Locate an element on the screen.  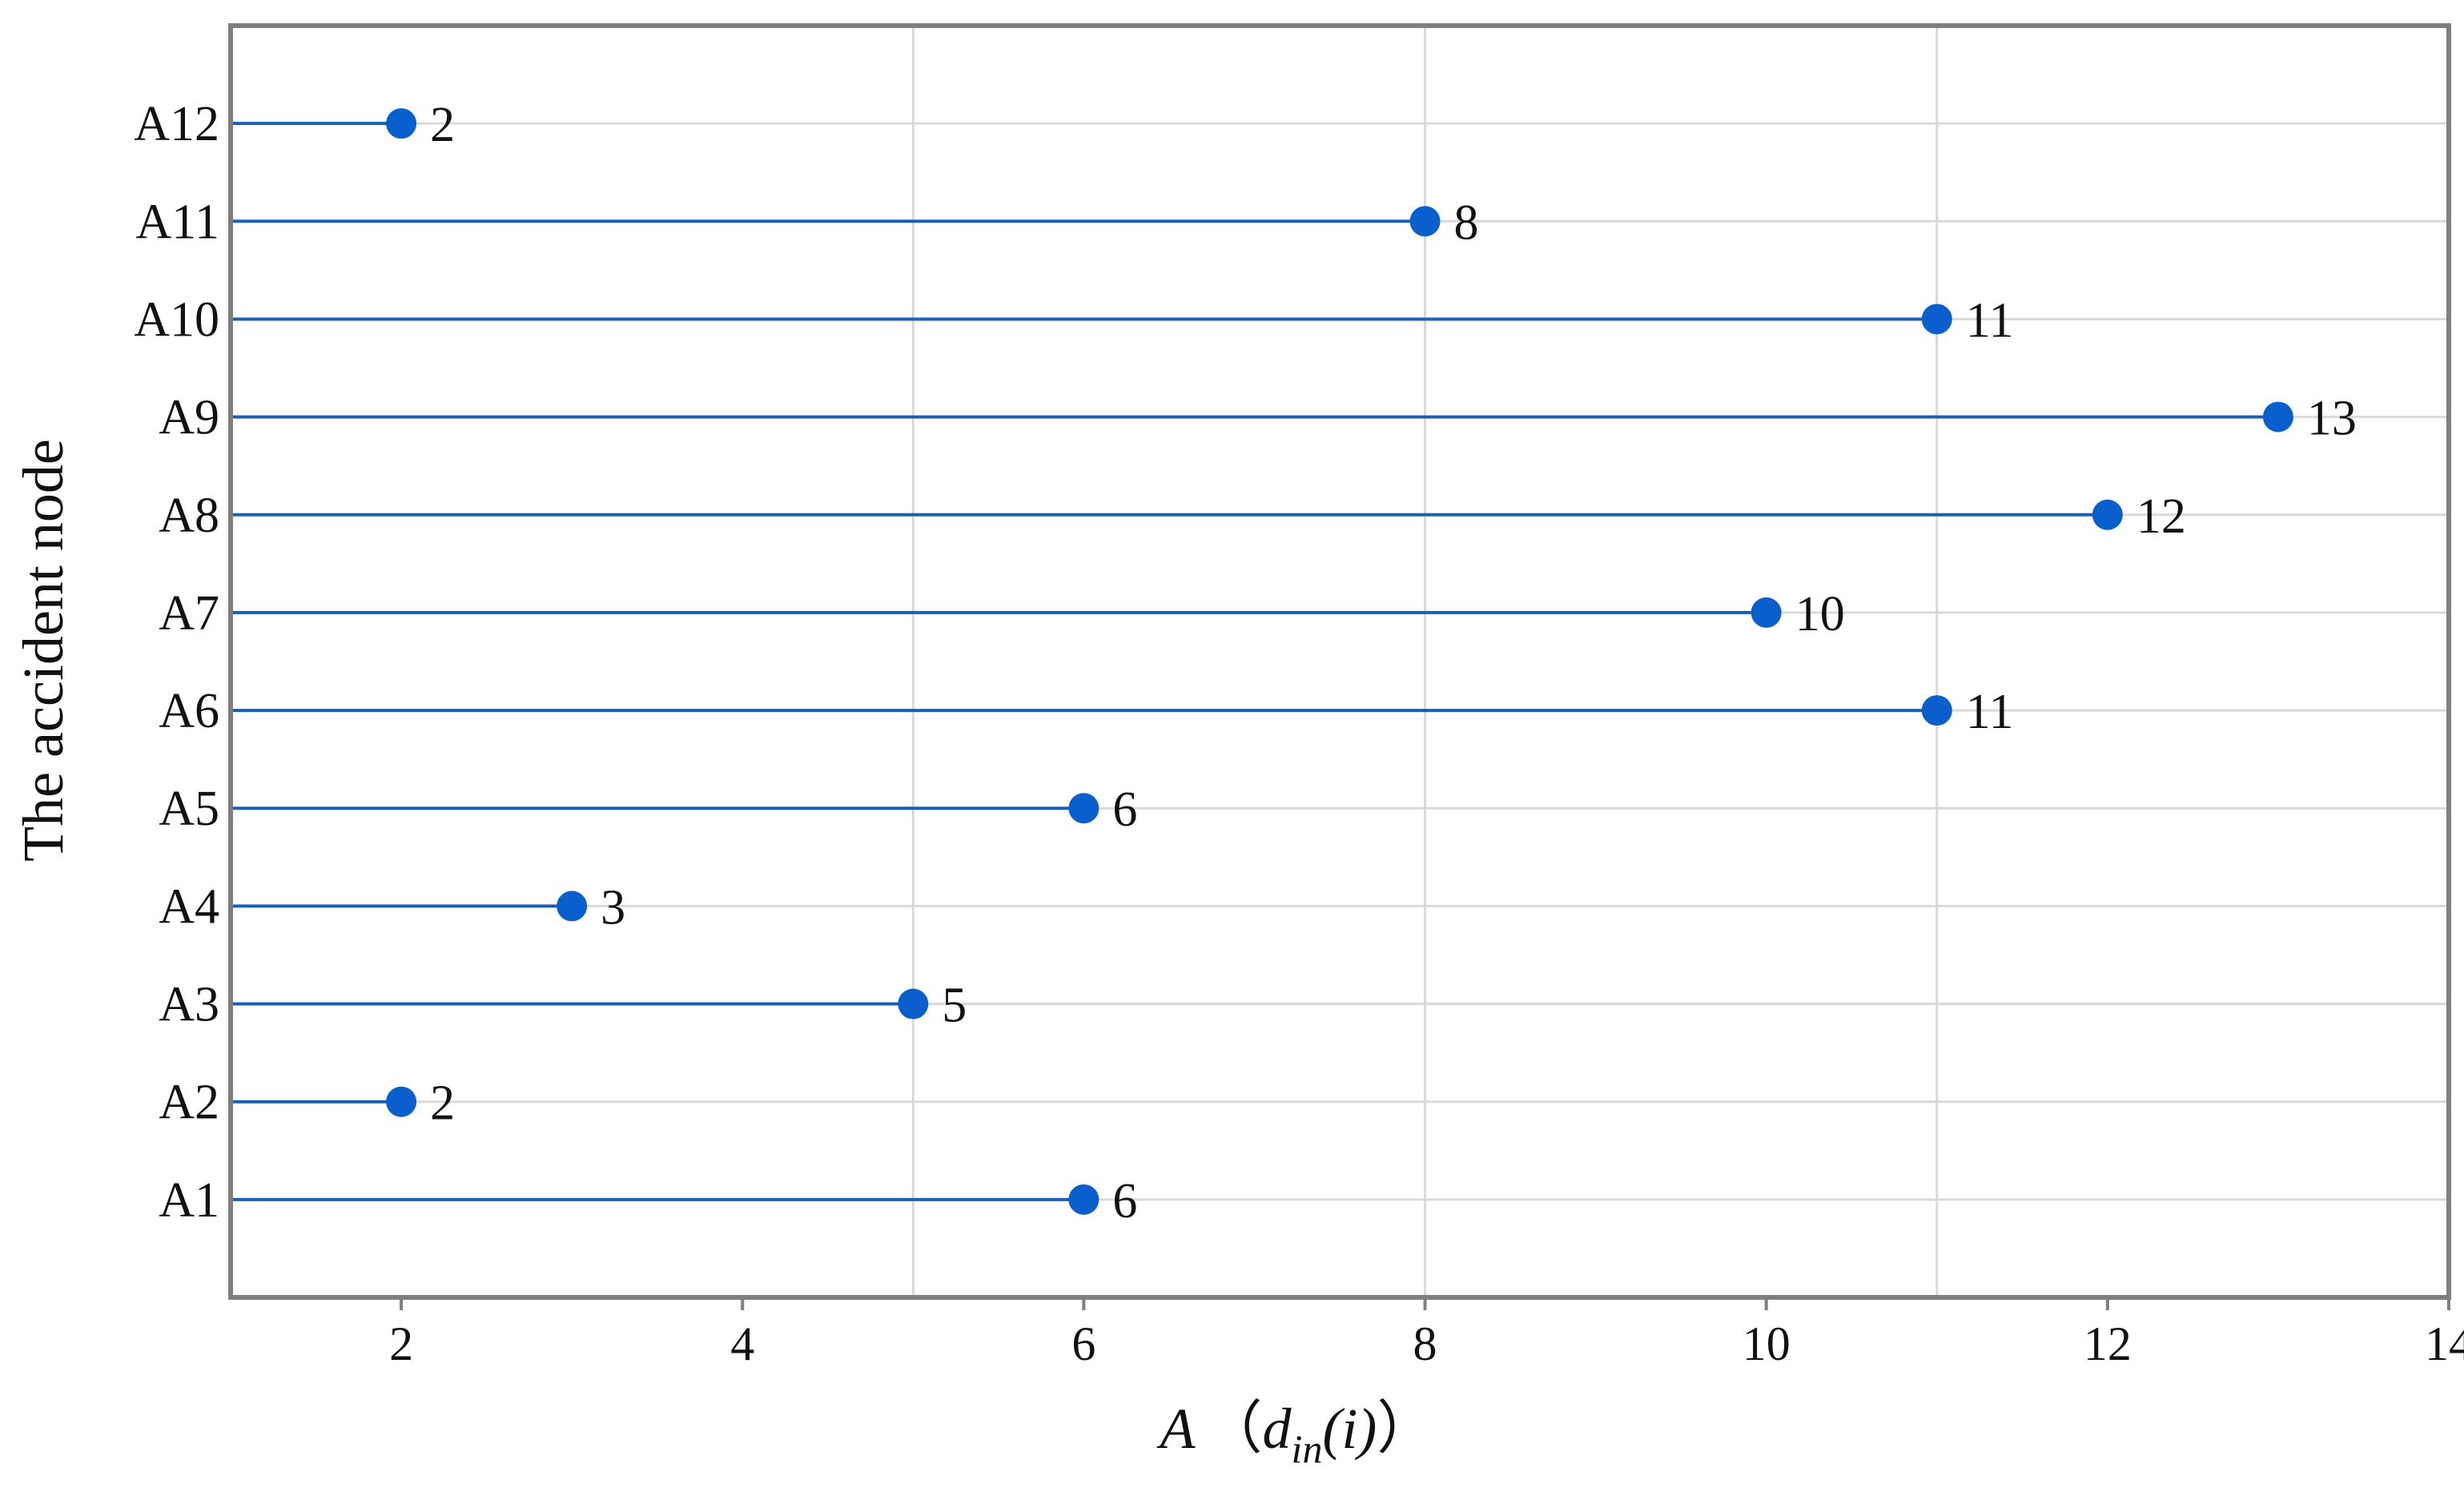
data-value-label: 12 is located at coordinates (2161, 517).